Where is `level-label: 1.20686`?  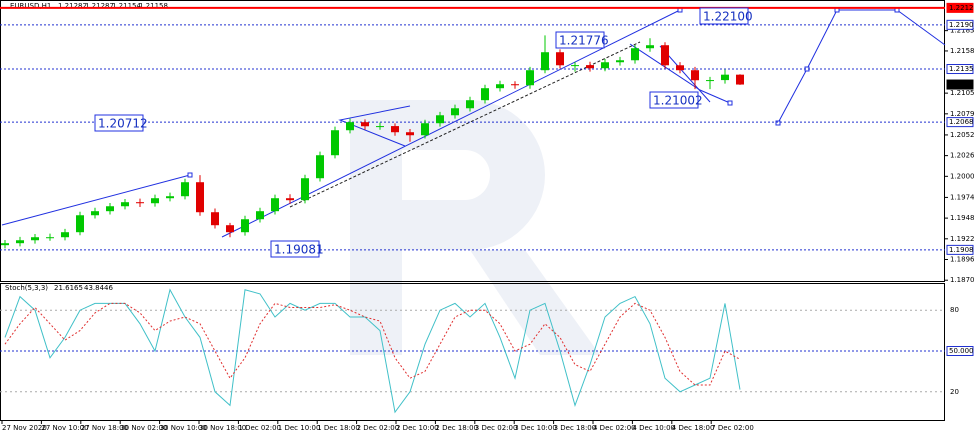 level-label: 1.20686 is located at coordinates (961, 122).